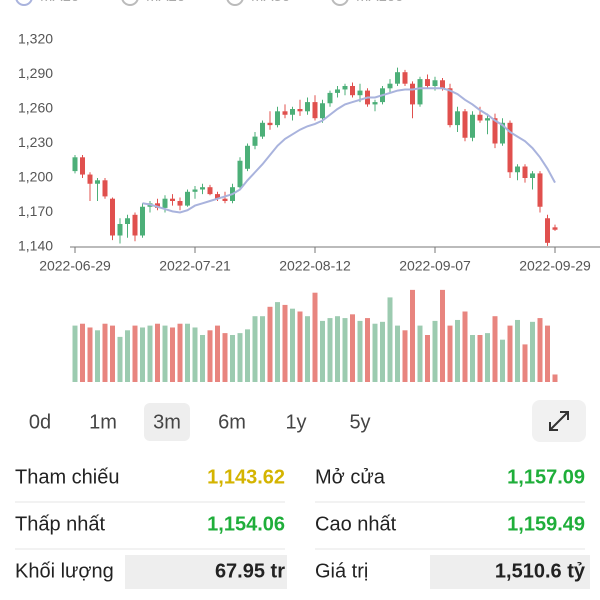 The image size is (600, 600). Describe the element at coordinates (103, 422) in the screenshot. I see `range-tab: 1m` at that location.